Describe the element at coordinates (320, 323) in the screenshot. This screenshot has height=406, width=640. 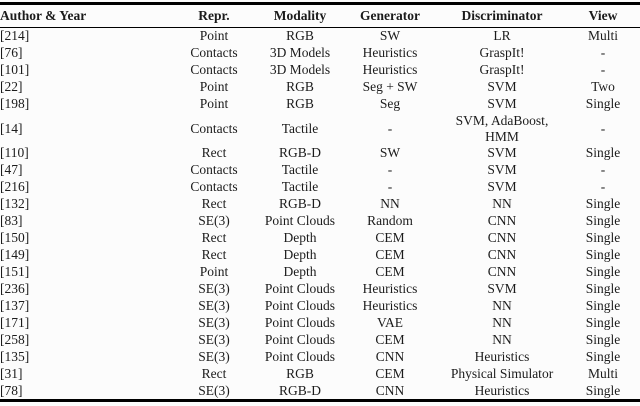
I see `table-row: [171] SE(3) Point Clouds VAE NN Single` at that location.